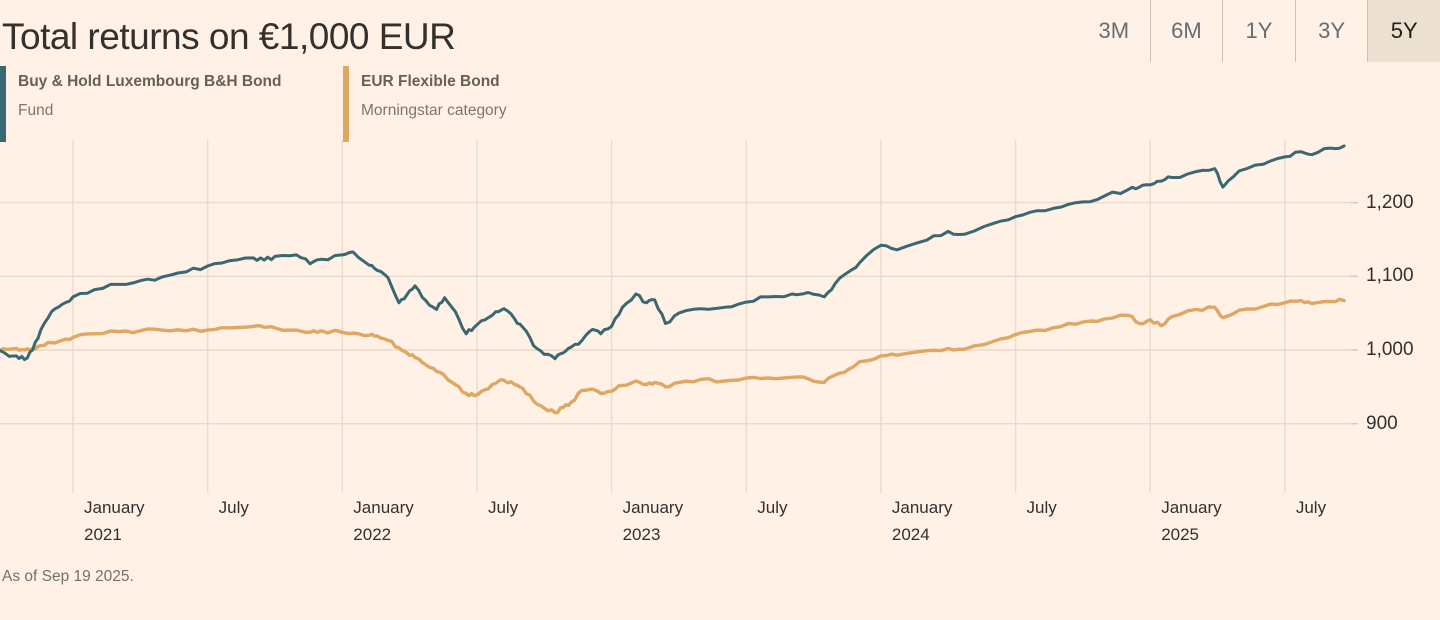 The width and height of the screenshot is (1440, 620). I want to click on range-button-5y: 5Y, so click(1403, 31).